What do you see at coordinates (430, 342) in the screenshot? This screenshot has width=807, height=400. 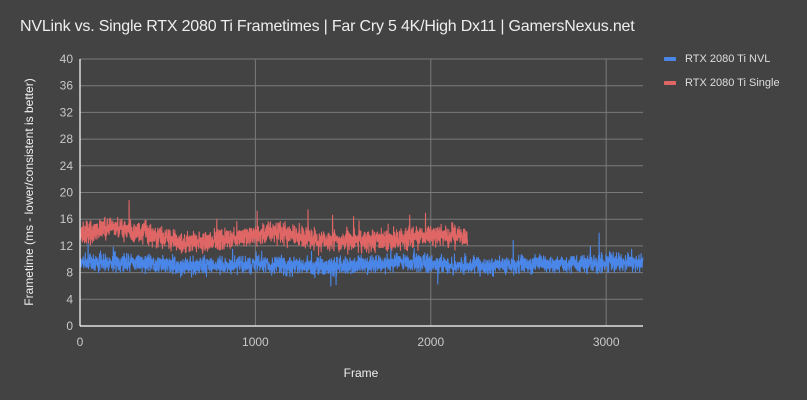 I see `x-tick-label: 2000` at bounding box center [430, 342].